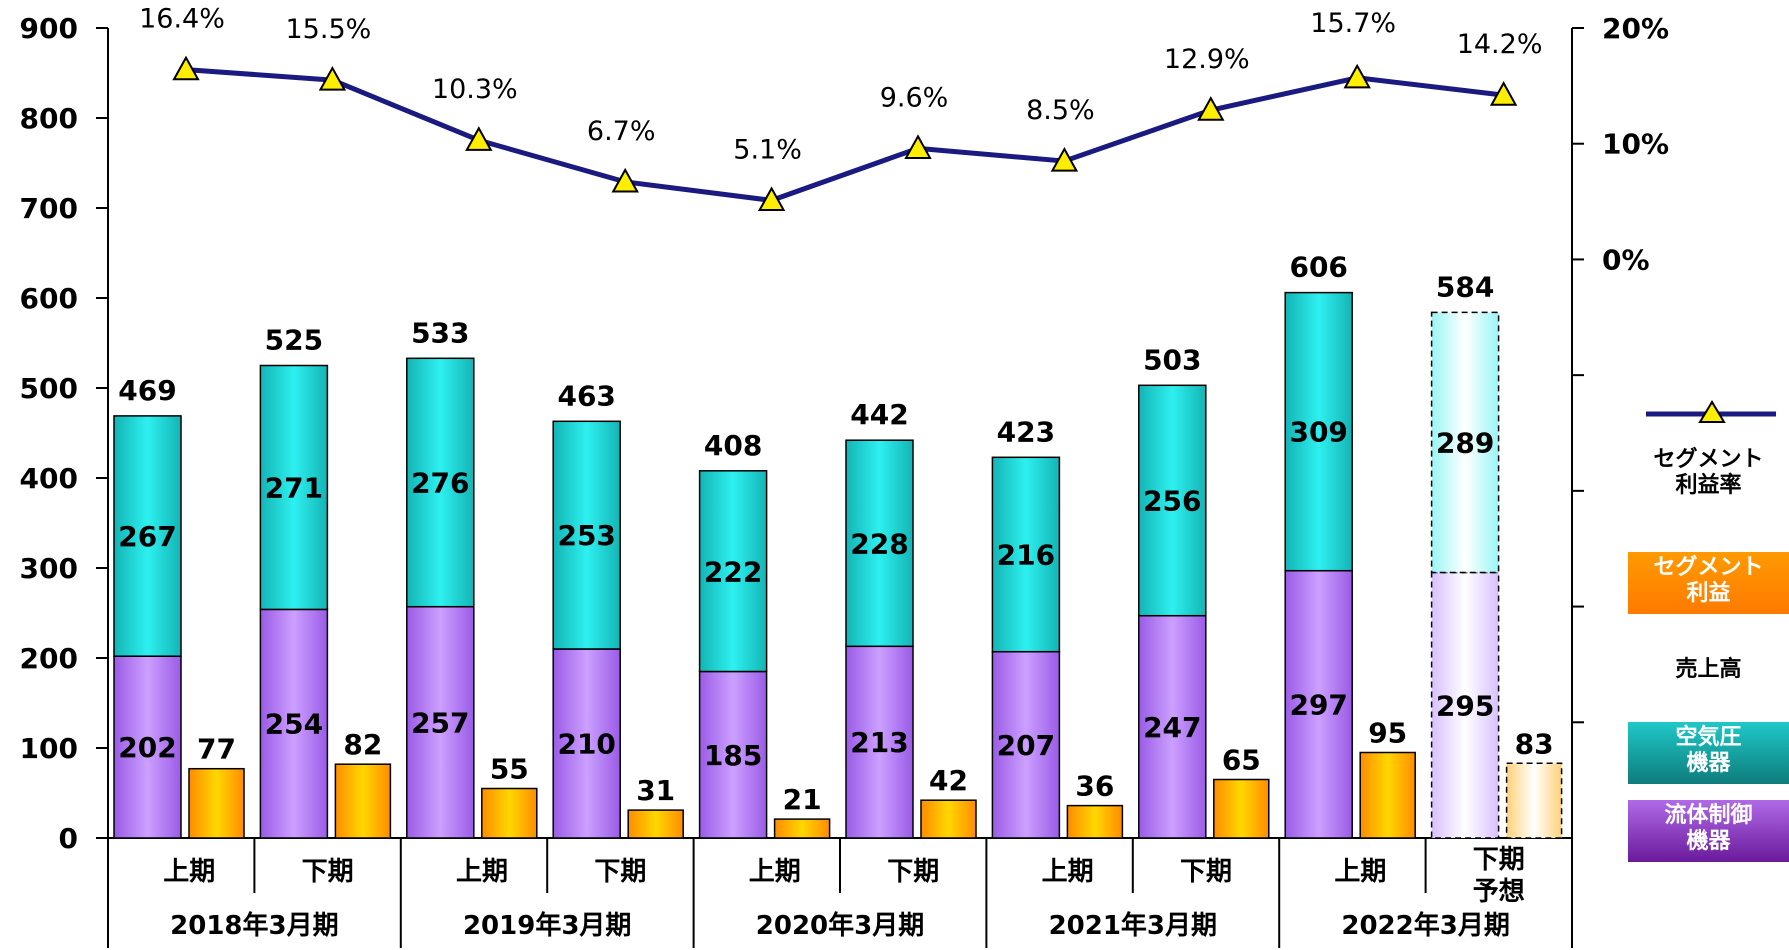 The image size is (1789, 950). What do you see at coordinates (1318, 704) in the screenshot?
I see `label-fluid-control: 297` at bounding box center [1318, 704].